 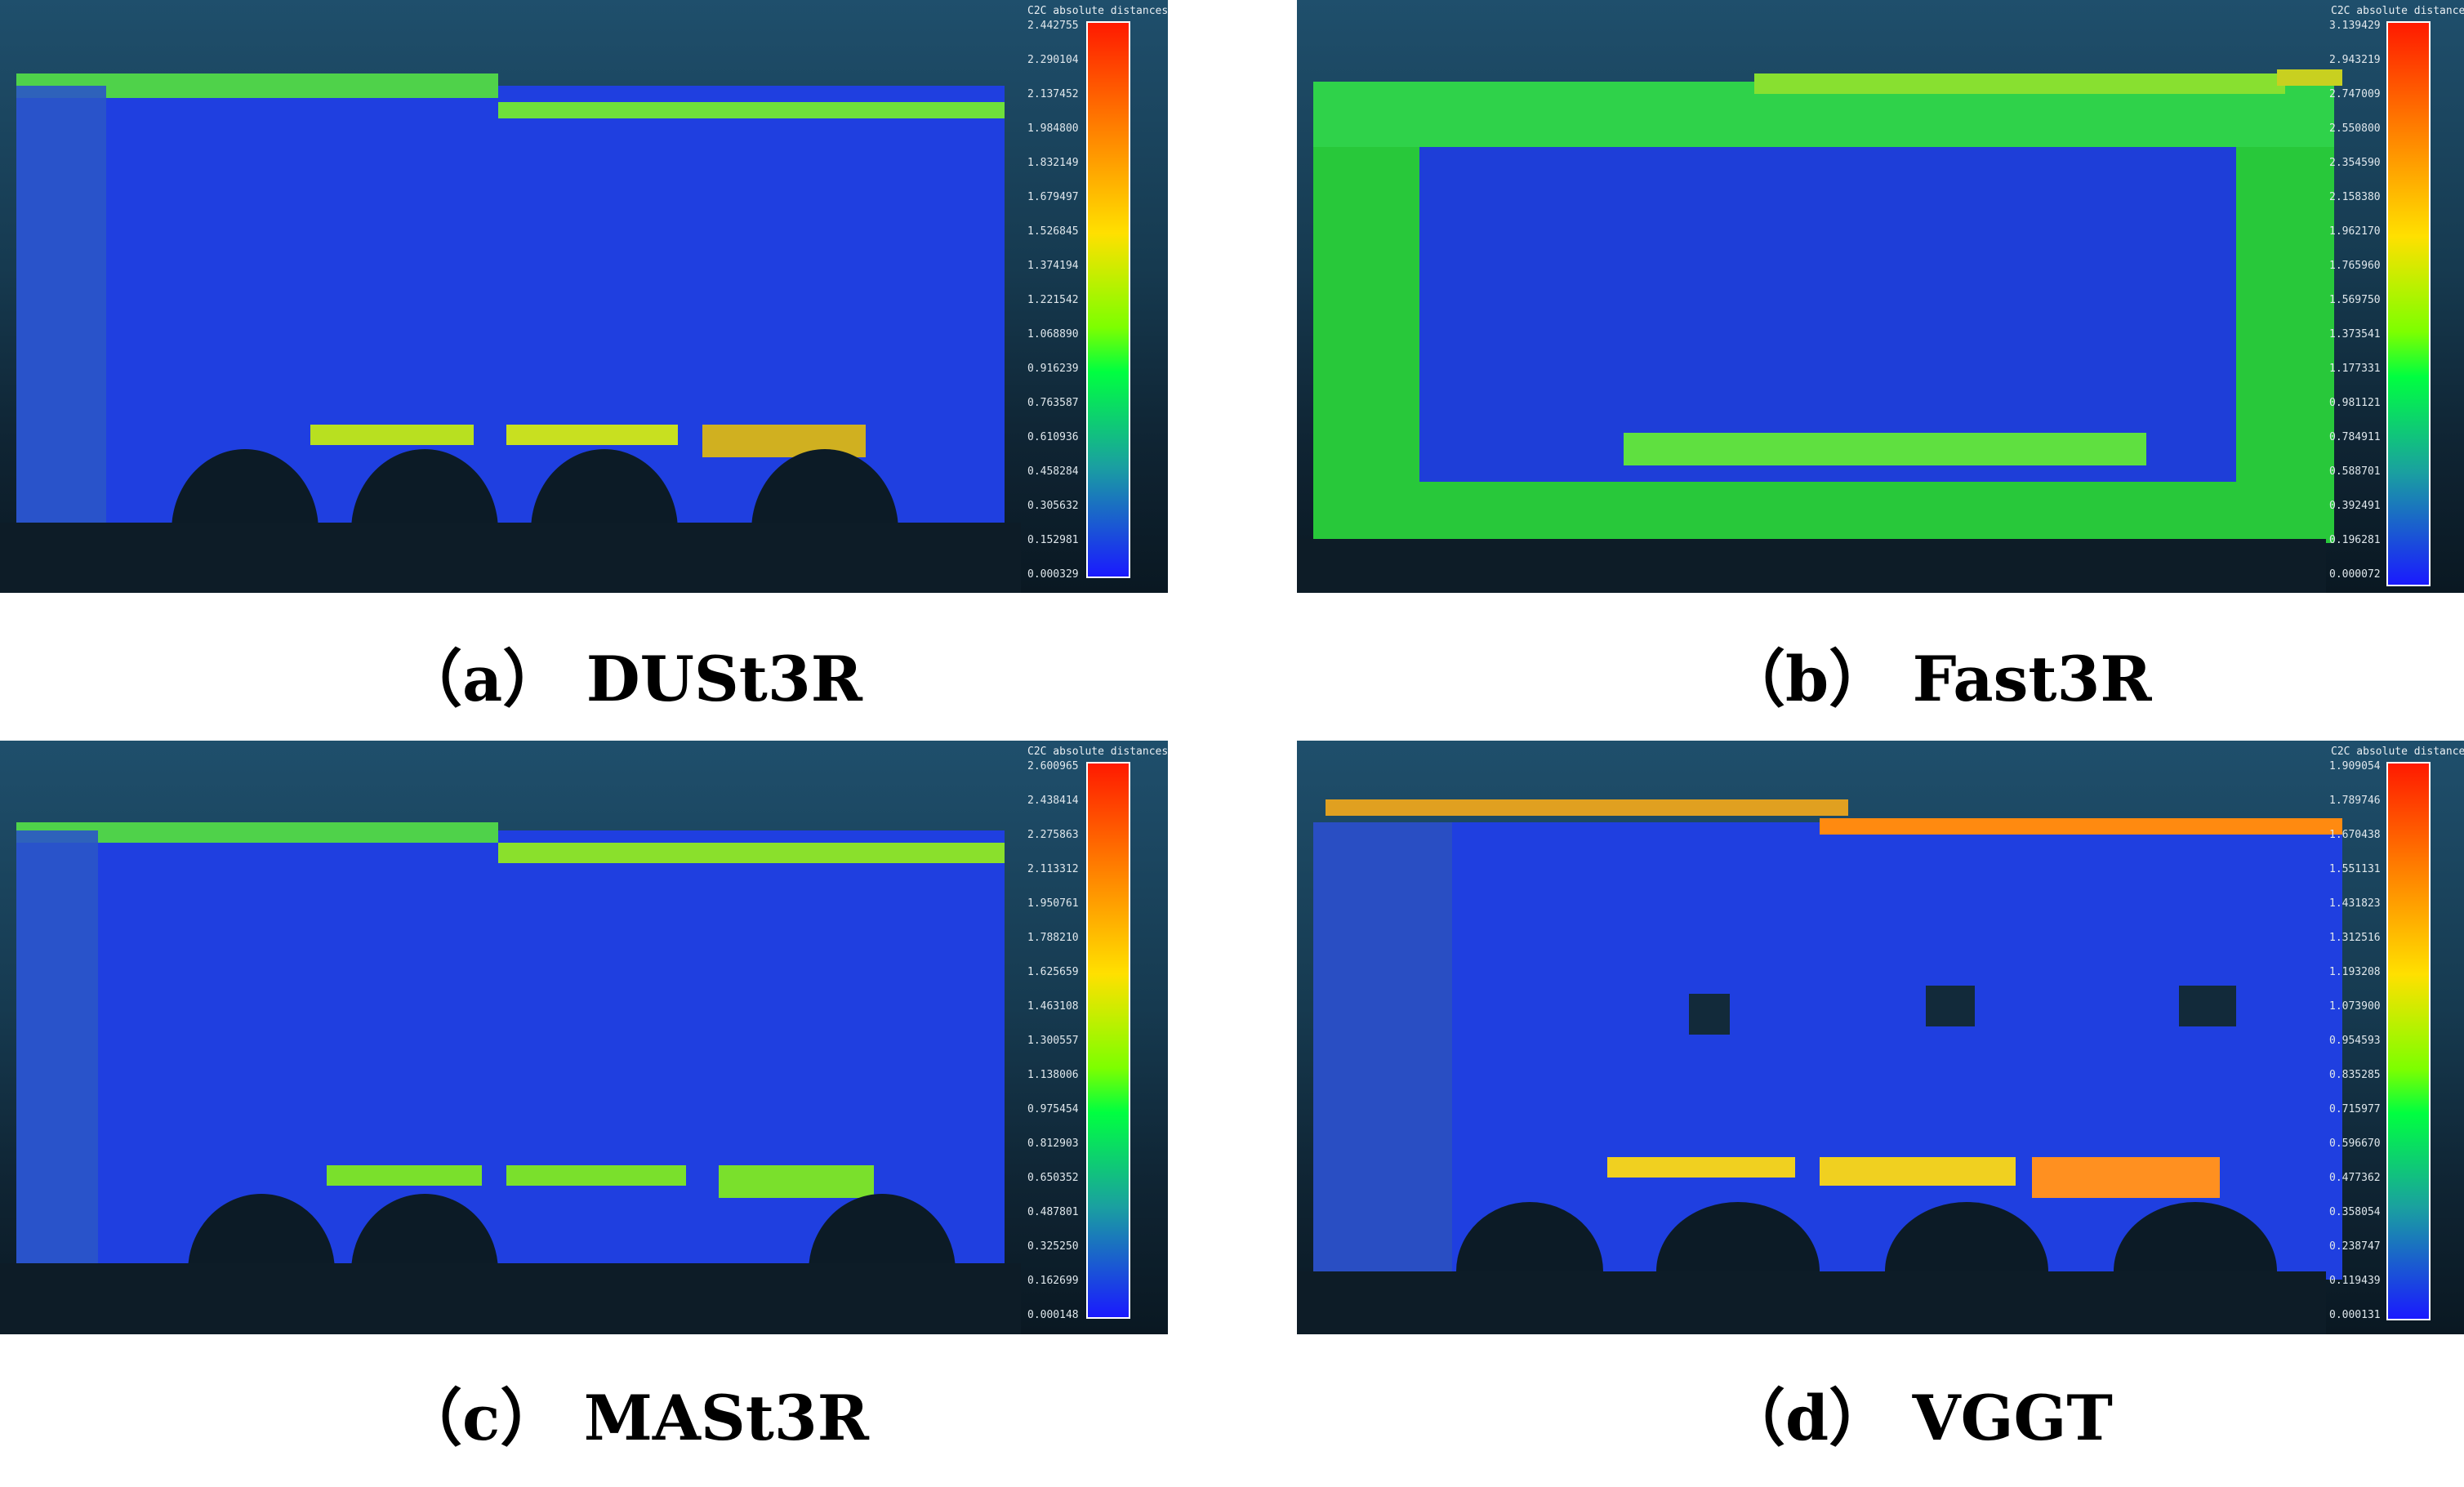 I want to click on colorbar-tick: 1.221542, so click(x=1053, y=300).